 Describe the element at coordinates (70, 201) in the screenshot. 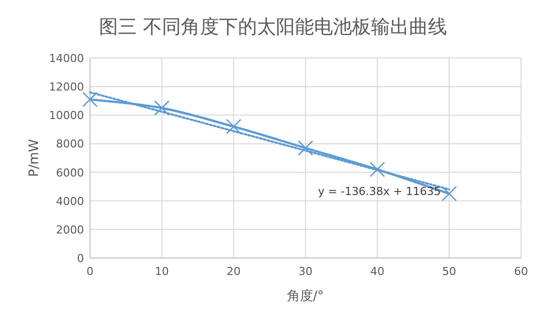

I see `y-tick-label: 4000` at that location.